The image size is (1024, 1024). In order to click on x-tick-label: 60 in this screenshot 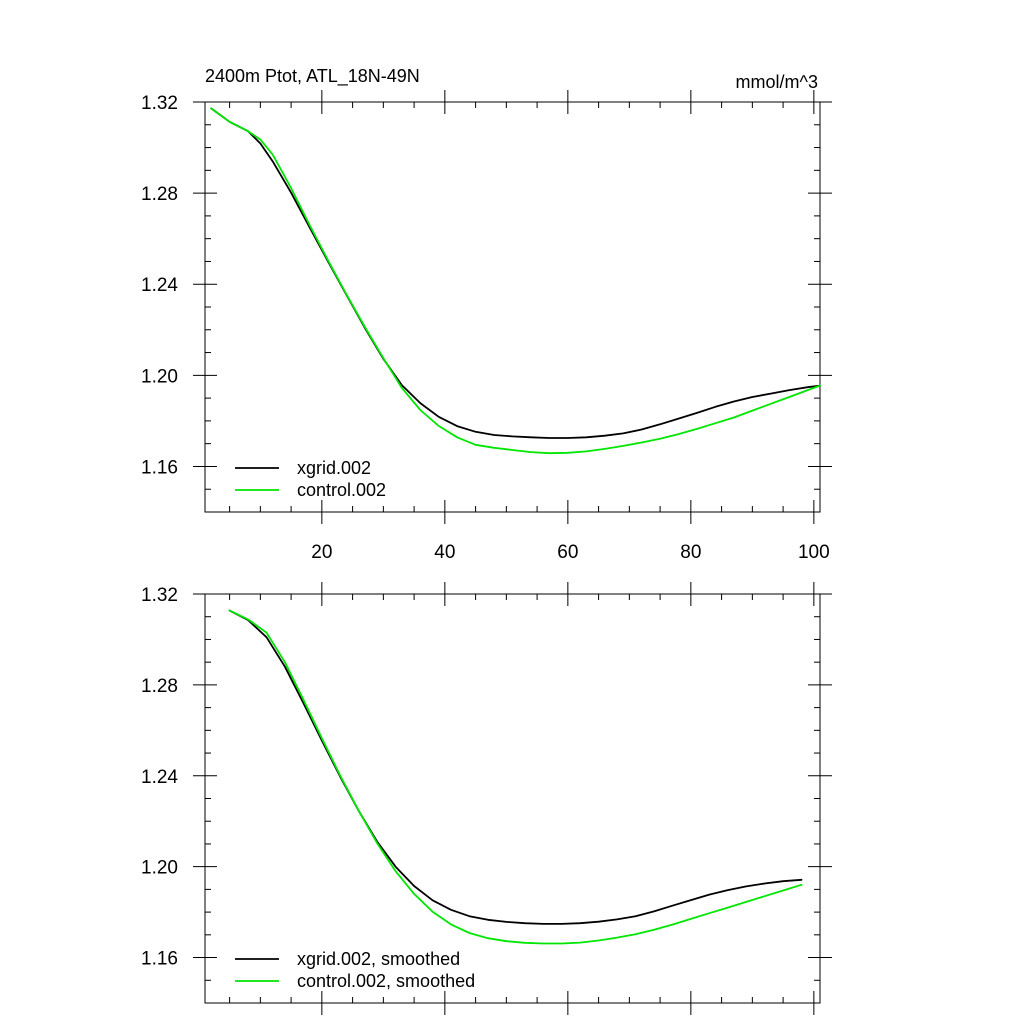, I will do `click(567, 552)`.